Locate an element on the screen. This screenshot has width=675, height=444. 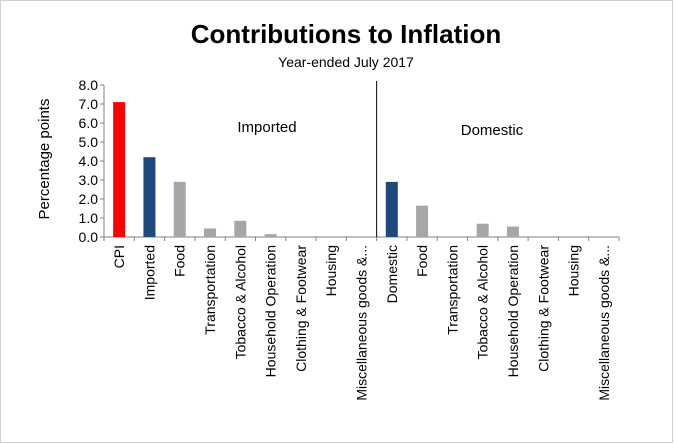
x-tick-label: Imported is located at coordinates (149, 272).